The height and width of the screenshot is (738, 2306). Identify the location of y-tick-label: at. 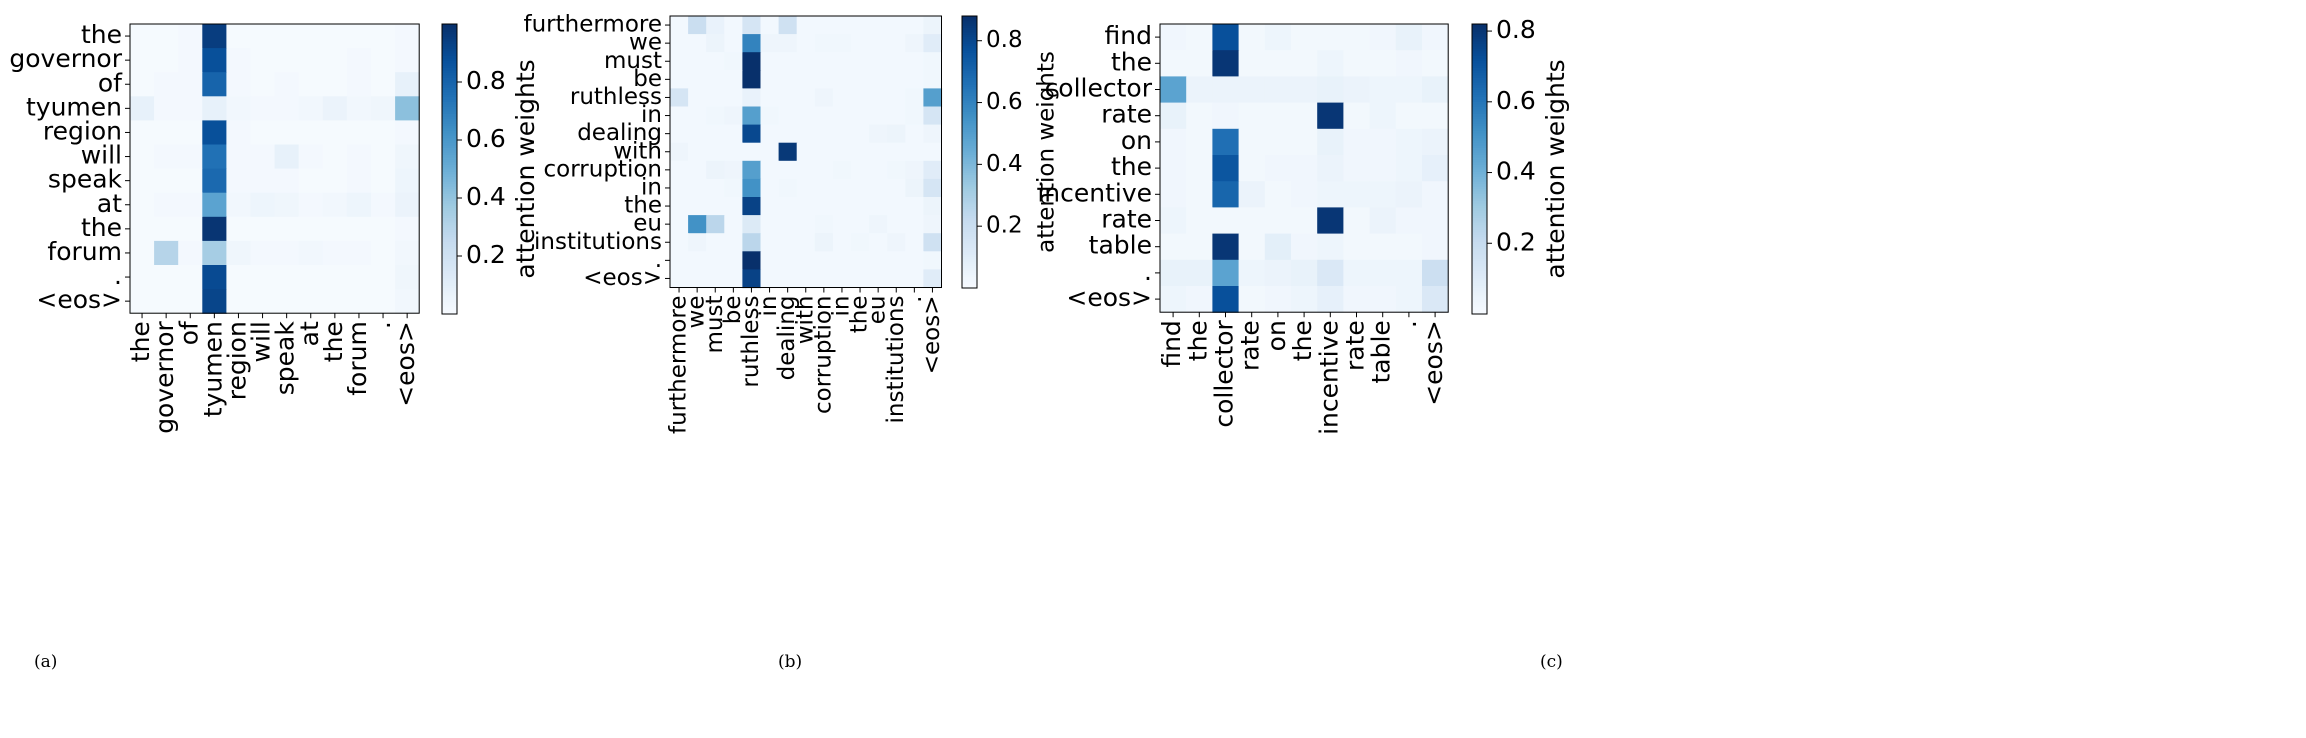
(109, 203).